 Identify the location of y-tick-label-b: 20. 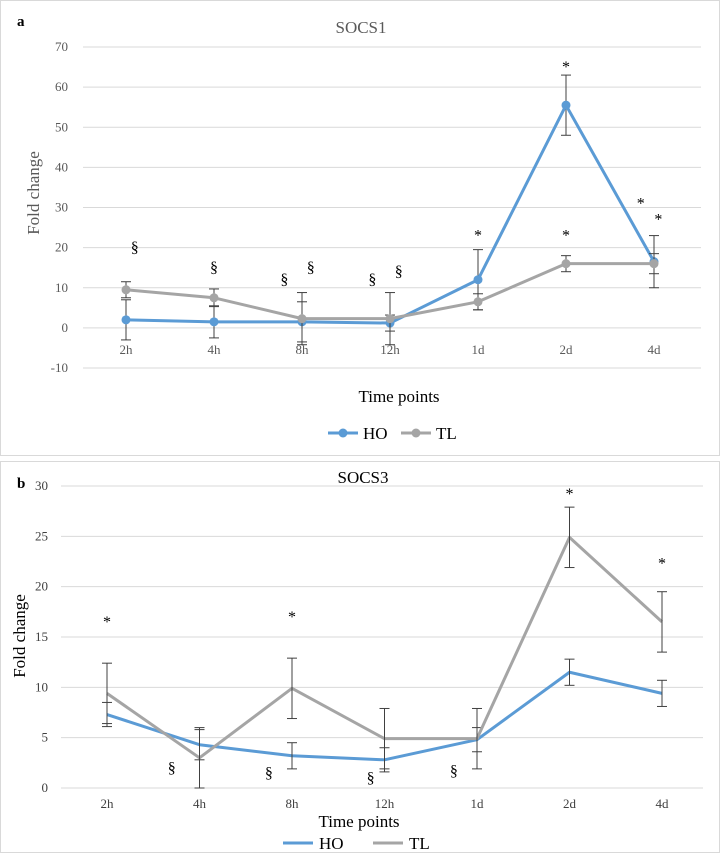
(41, 586).